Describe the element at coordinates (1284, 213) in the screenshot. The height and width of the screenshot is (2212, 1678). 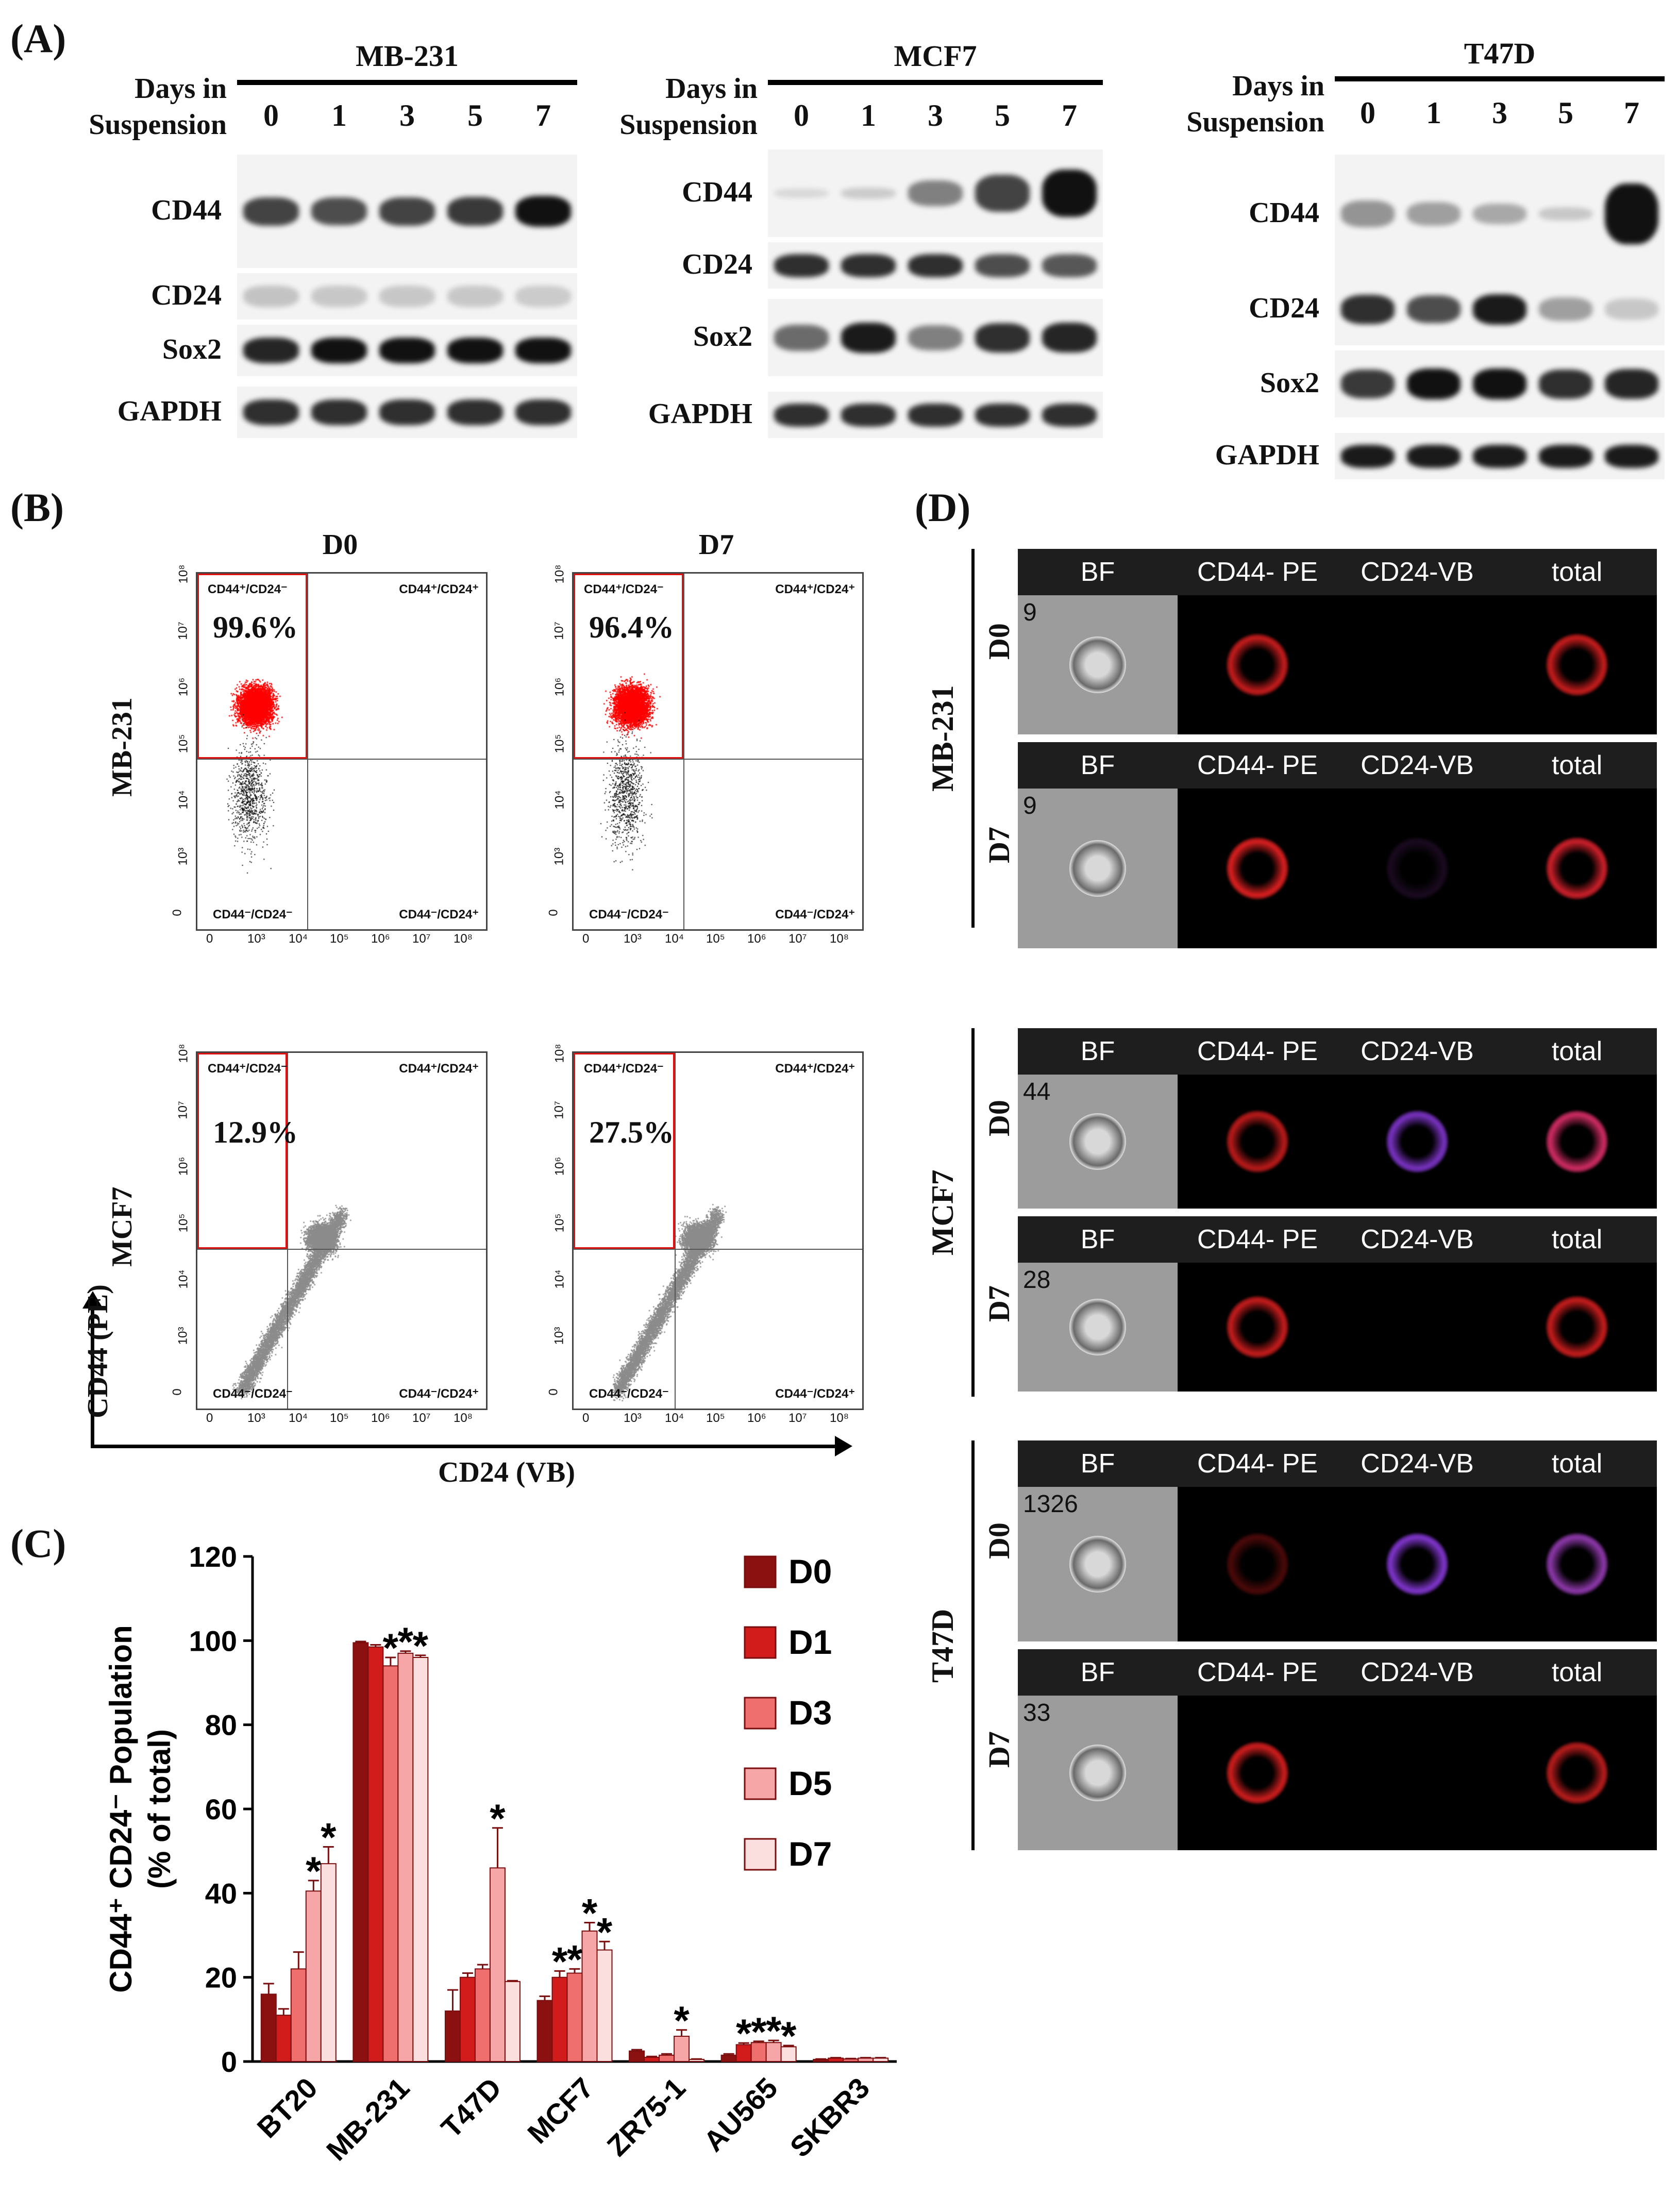
I see `blot-row-label: CD44` at that location.